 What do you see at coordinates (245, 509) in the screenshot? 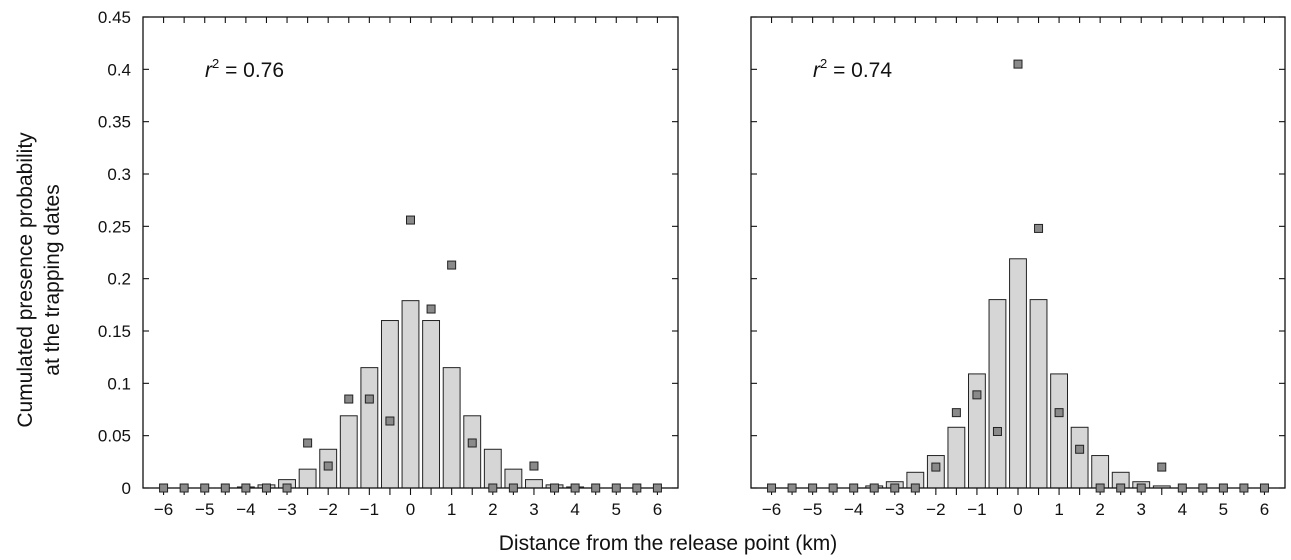
I see `x-tick-label: −4` at bounding box center [245, 509].